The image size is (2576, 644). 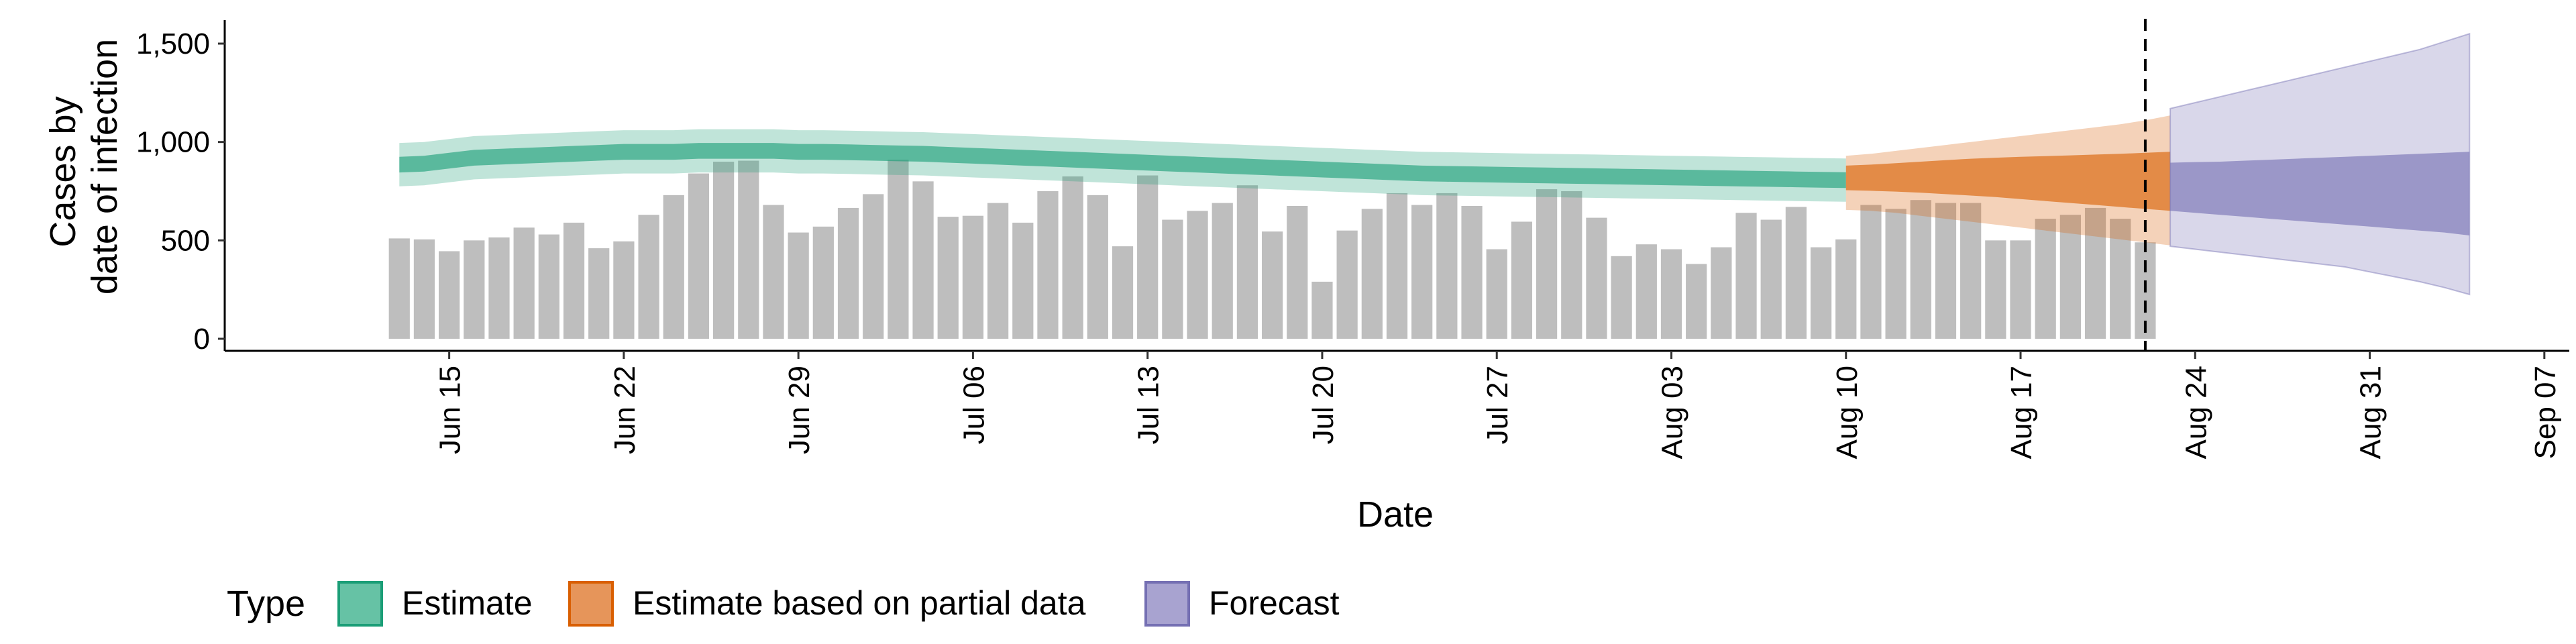 I want to click on x-tick-label: Aug 10, so click(x=1847, y=412).